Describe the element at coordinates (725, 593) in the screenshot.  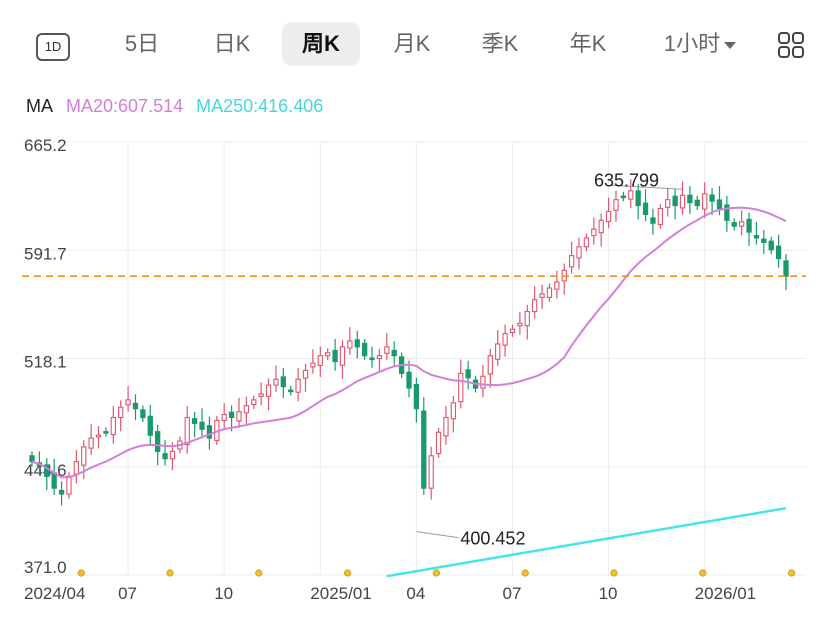
I see `x-tick-label: 2026/01` at that location.